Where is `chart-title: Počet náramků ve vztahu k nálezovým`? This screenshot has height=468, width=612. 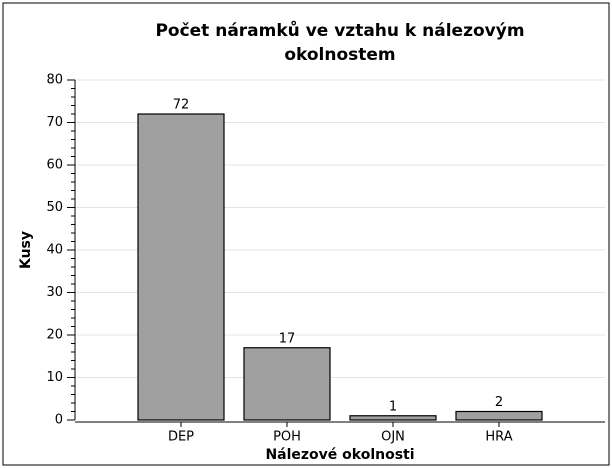
chart-title: Počet náramků ve vztahu k nálezovým is located at coordinates (339, 30).